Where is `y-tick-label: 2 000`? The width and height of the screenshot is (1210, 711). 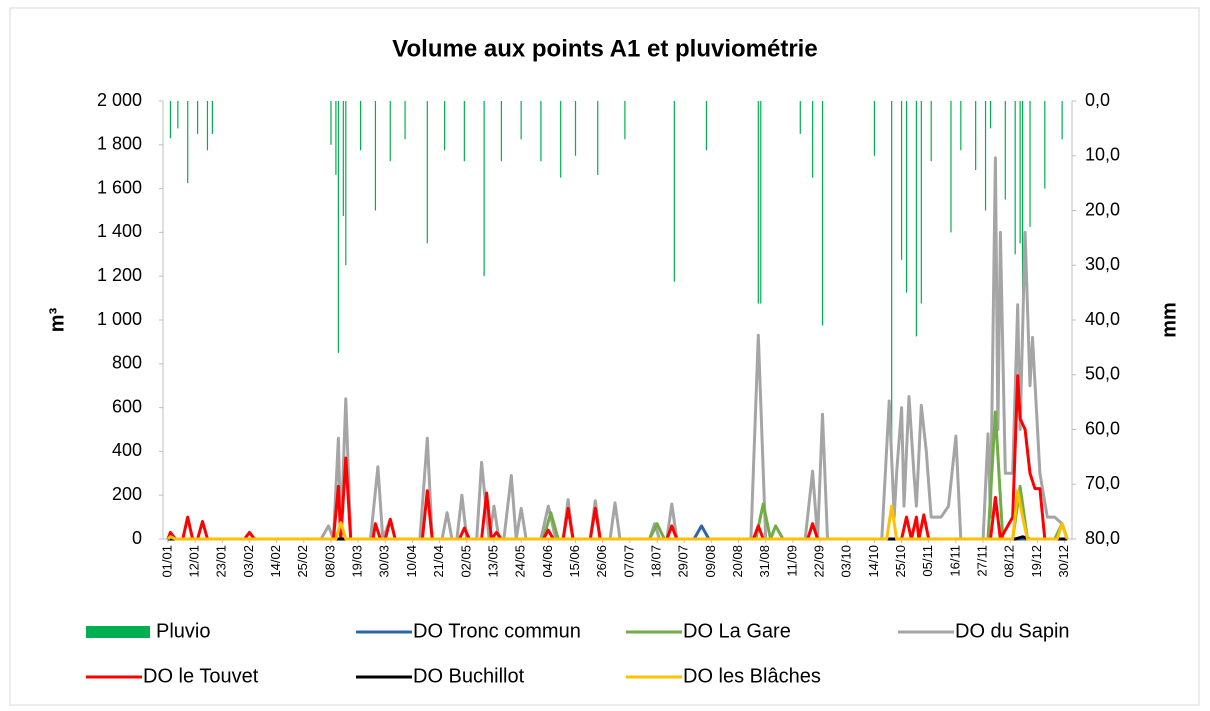
y-tick-label: 2 000 is located at coordinates (119, 100).